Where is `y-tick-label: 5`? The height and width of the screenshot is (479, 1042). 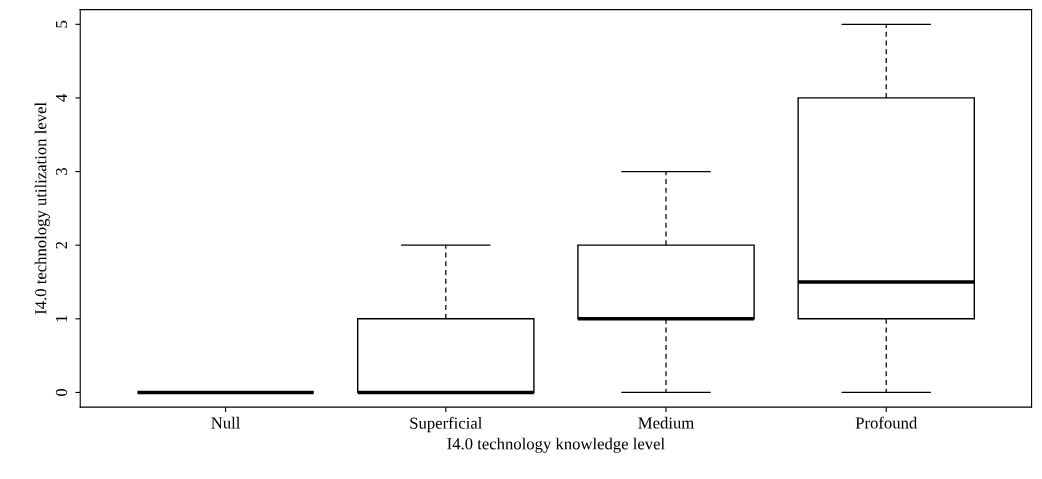 y-tick-label: 5 is located at coordinates (62, 24).